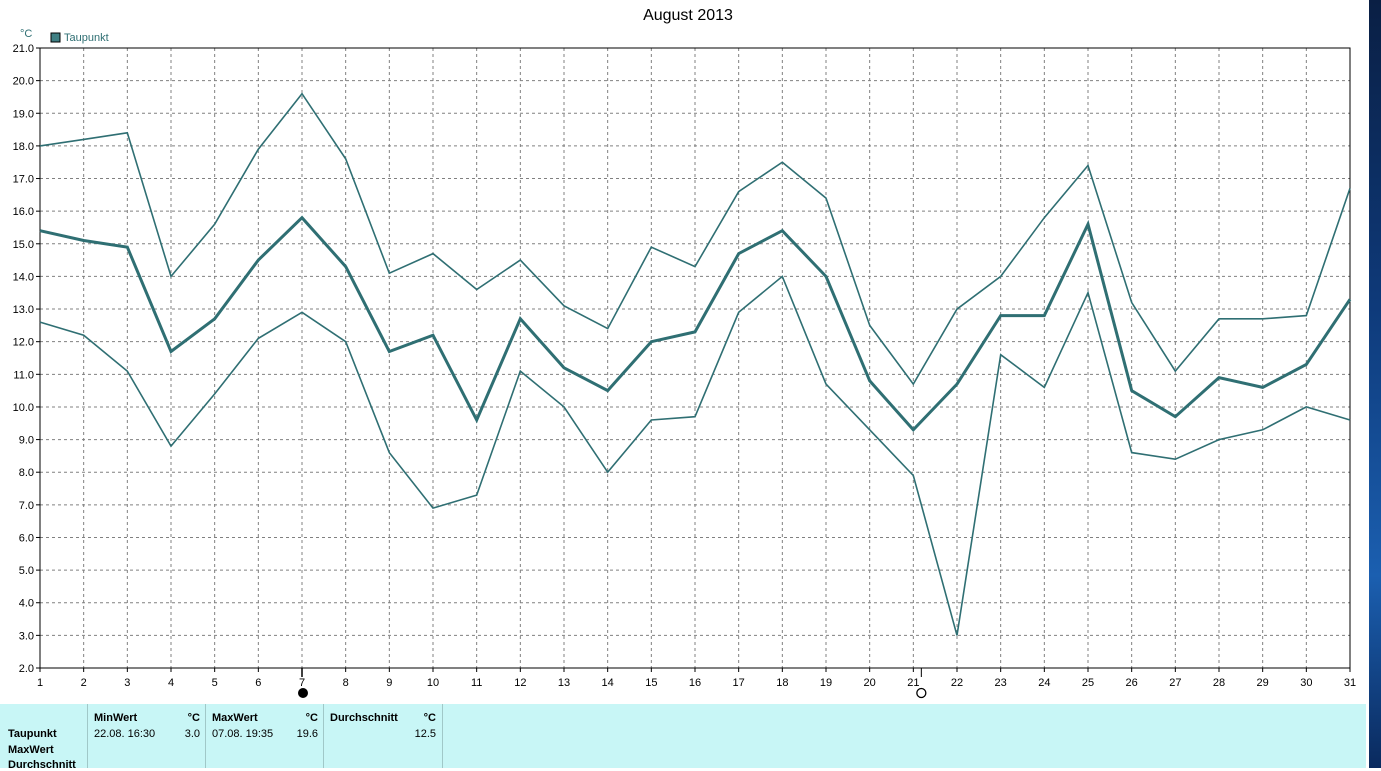 The height and width of the screenshot is (771, 1381). What do you see at coordinates (26, 669) in the screenshot?
I see `y-tick-label: 2.0` at bounding box center [26, 669].